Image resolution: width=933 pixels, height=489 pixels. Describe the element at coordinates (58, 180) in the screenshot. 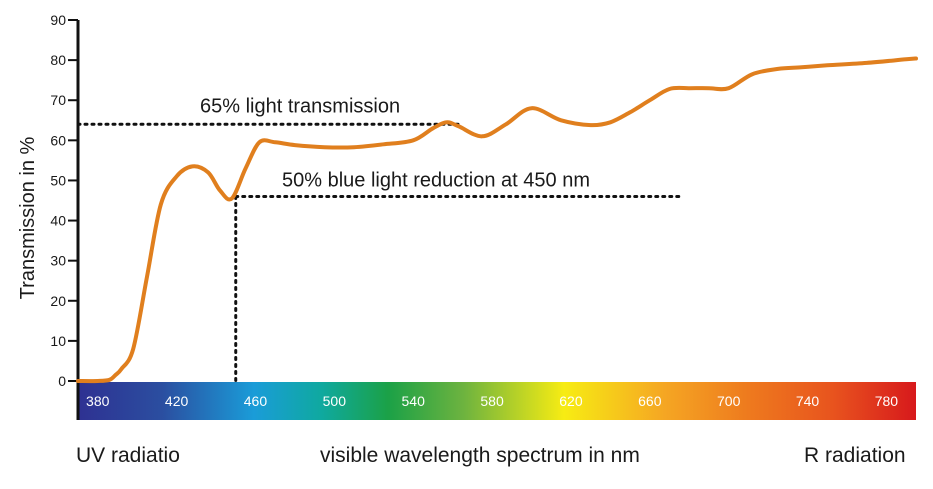

I see `y-tick-label: 50` at that location.